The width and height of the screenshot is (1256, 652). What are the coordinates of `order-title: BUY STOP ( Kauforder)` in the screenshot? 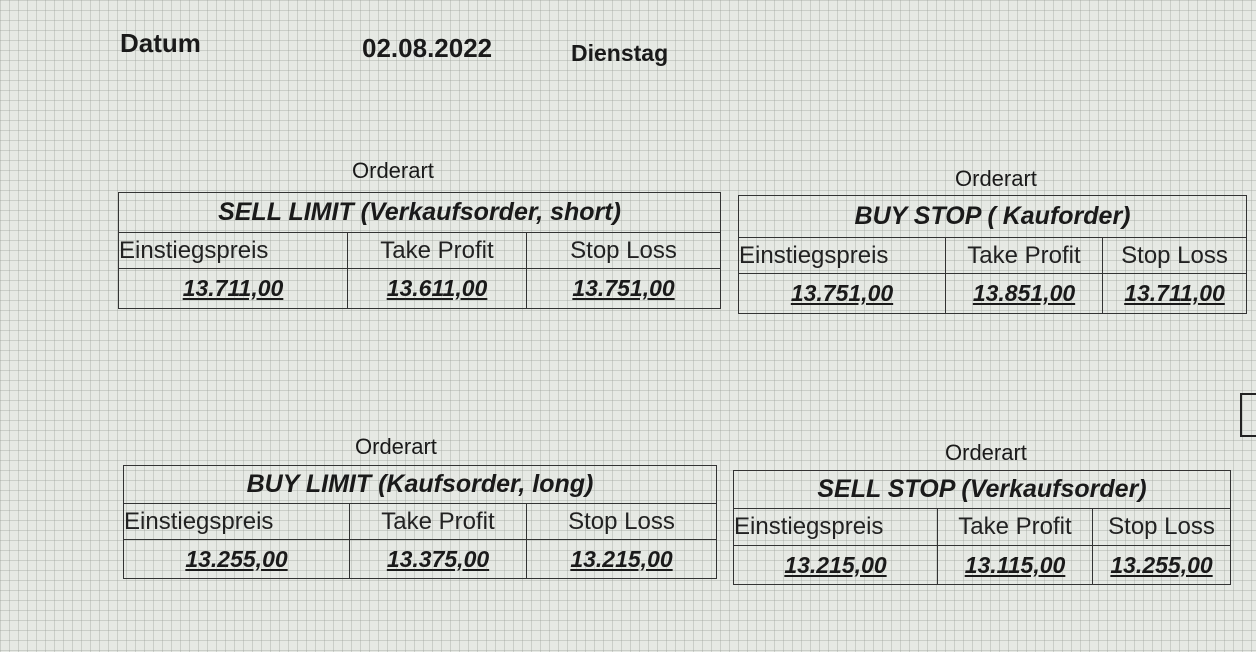 It's located at (992, 216).